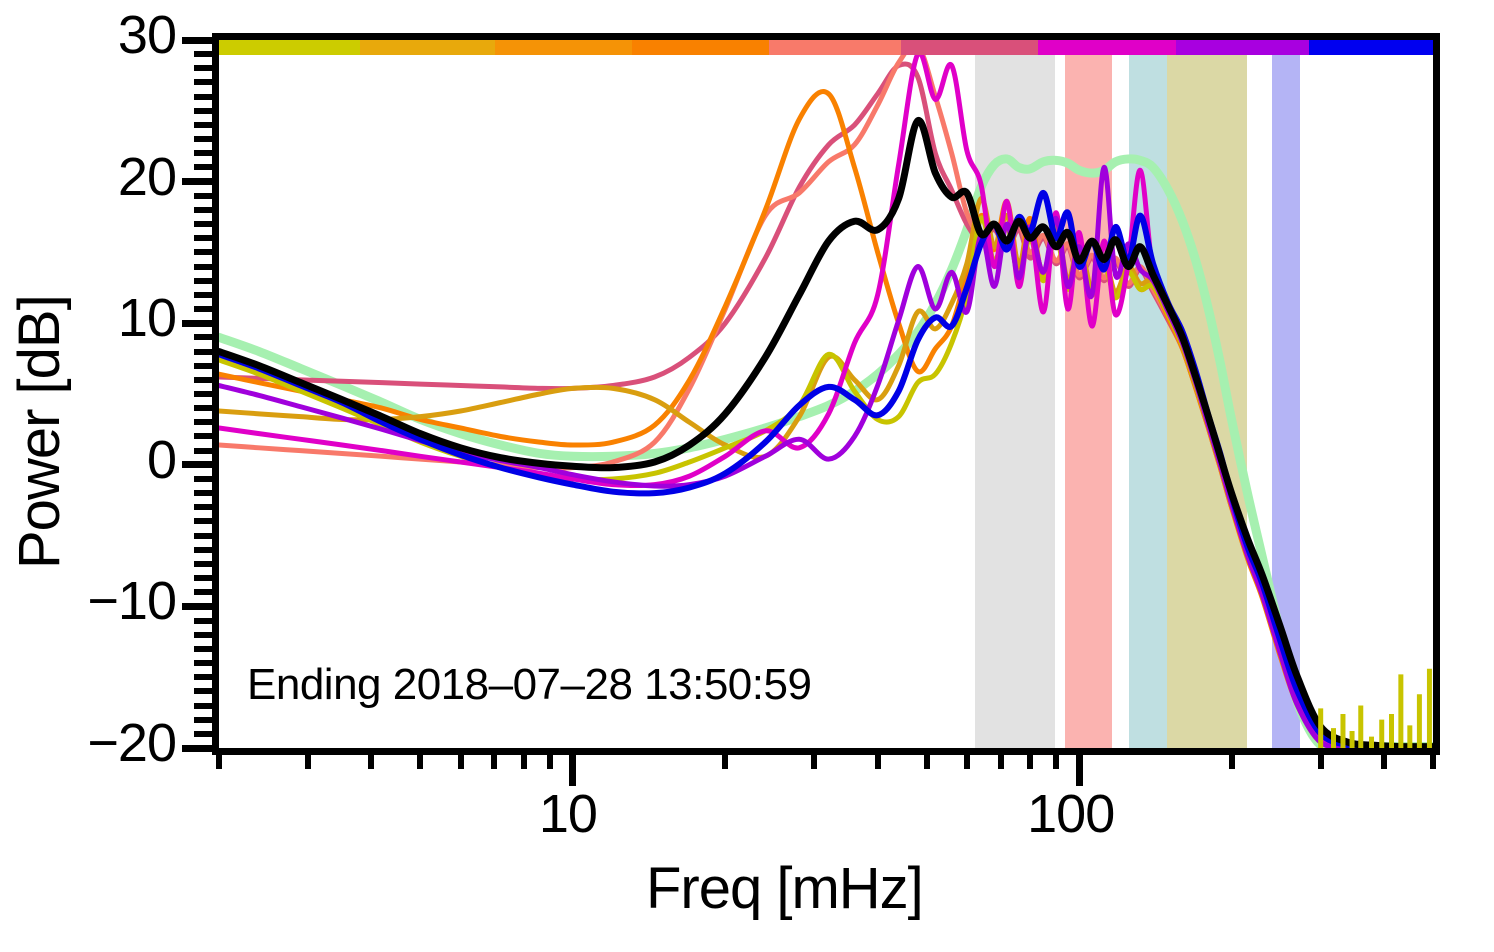 The width and height of the screenshot is (1494, 952). What do you see at coordinates (1243, 47) in the screenshot?
I see `colorbar-segment-purple` at bounding box center [1243, 47].